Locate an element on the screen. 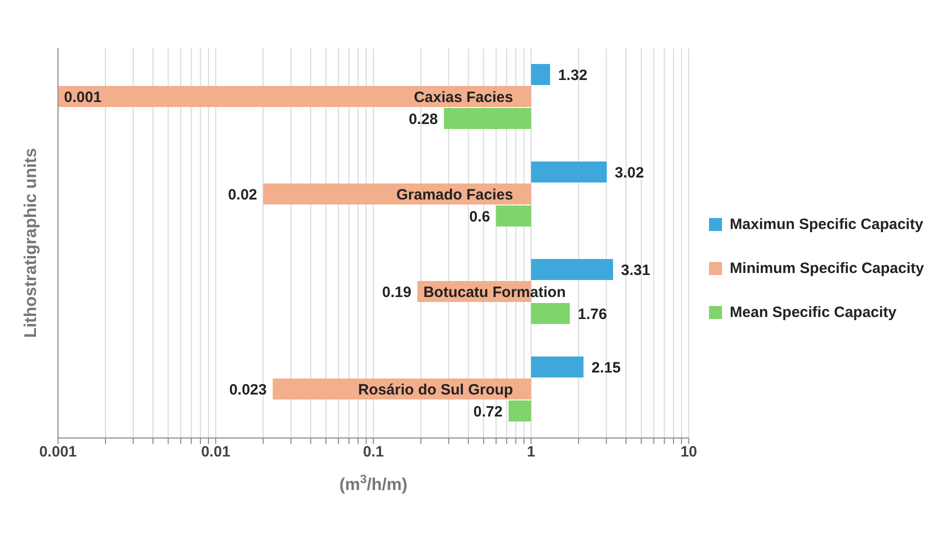  x-tick-label: 0.1 is located at coordinates (373, 452).